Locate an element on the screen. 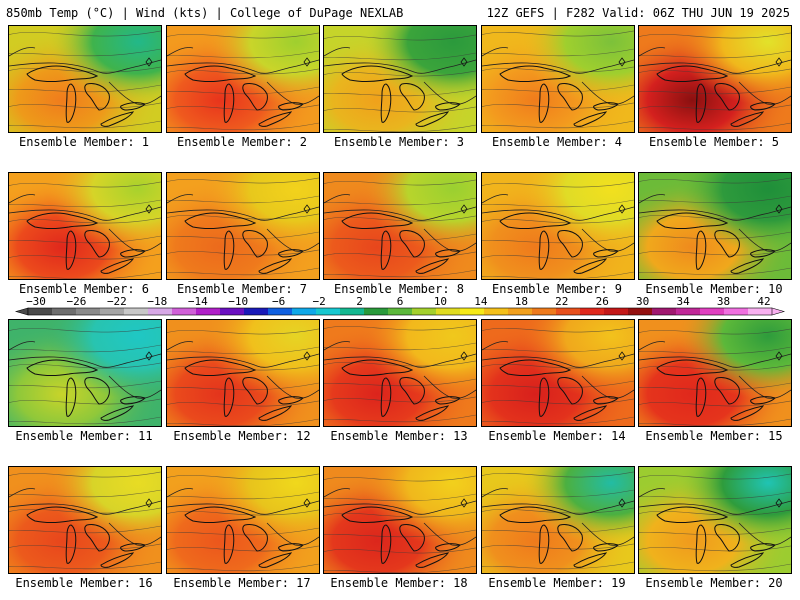 The width and height of the screenshot is (800, 600). colorbar-tick-label: 22 is located at coordinates (561, 302).